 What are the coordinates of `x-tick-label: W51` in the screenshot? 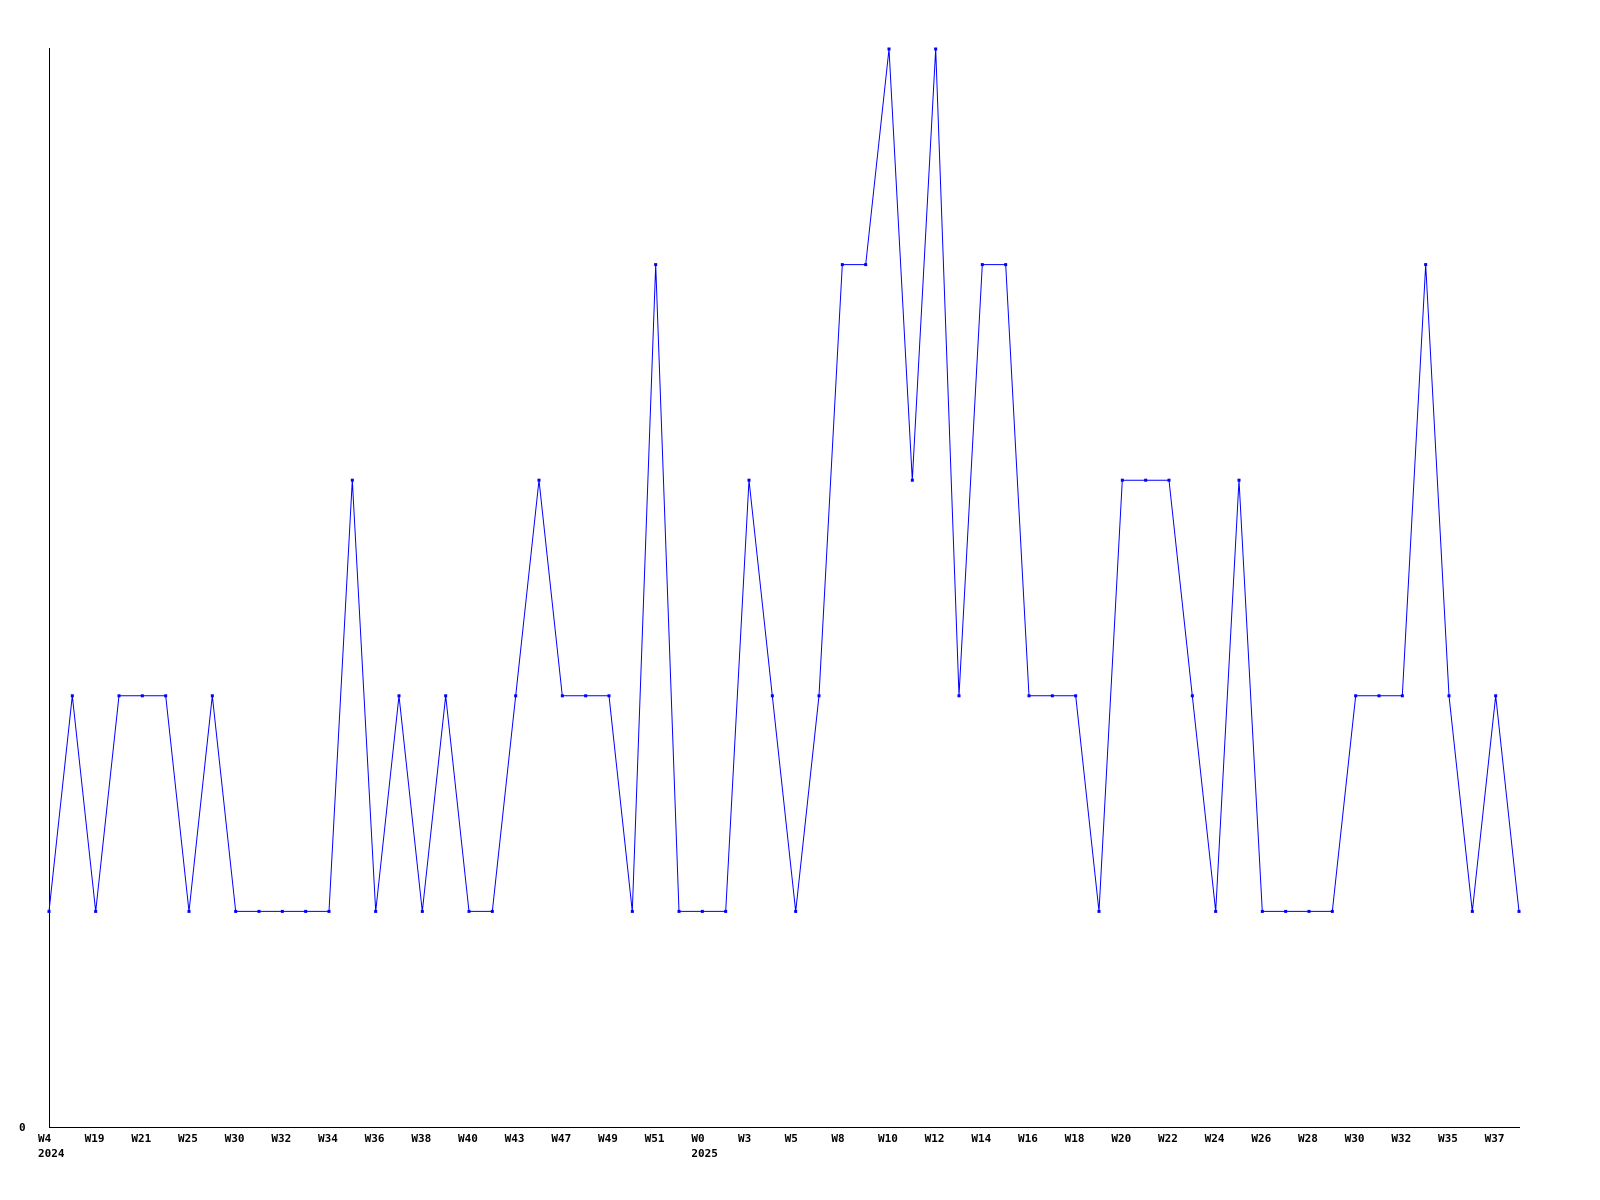 It's located at (655, 1138).